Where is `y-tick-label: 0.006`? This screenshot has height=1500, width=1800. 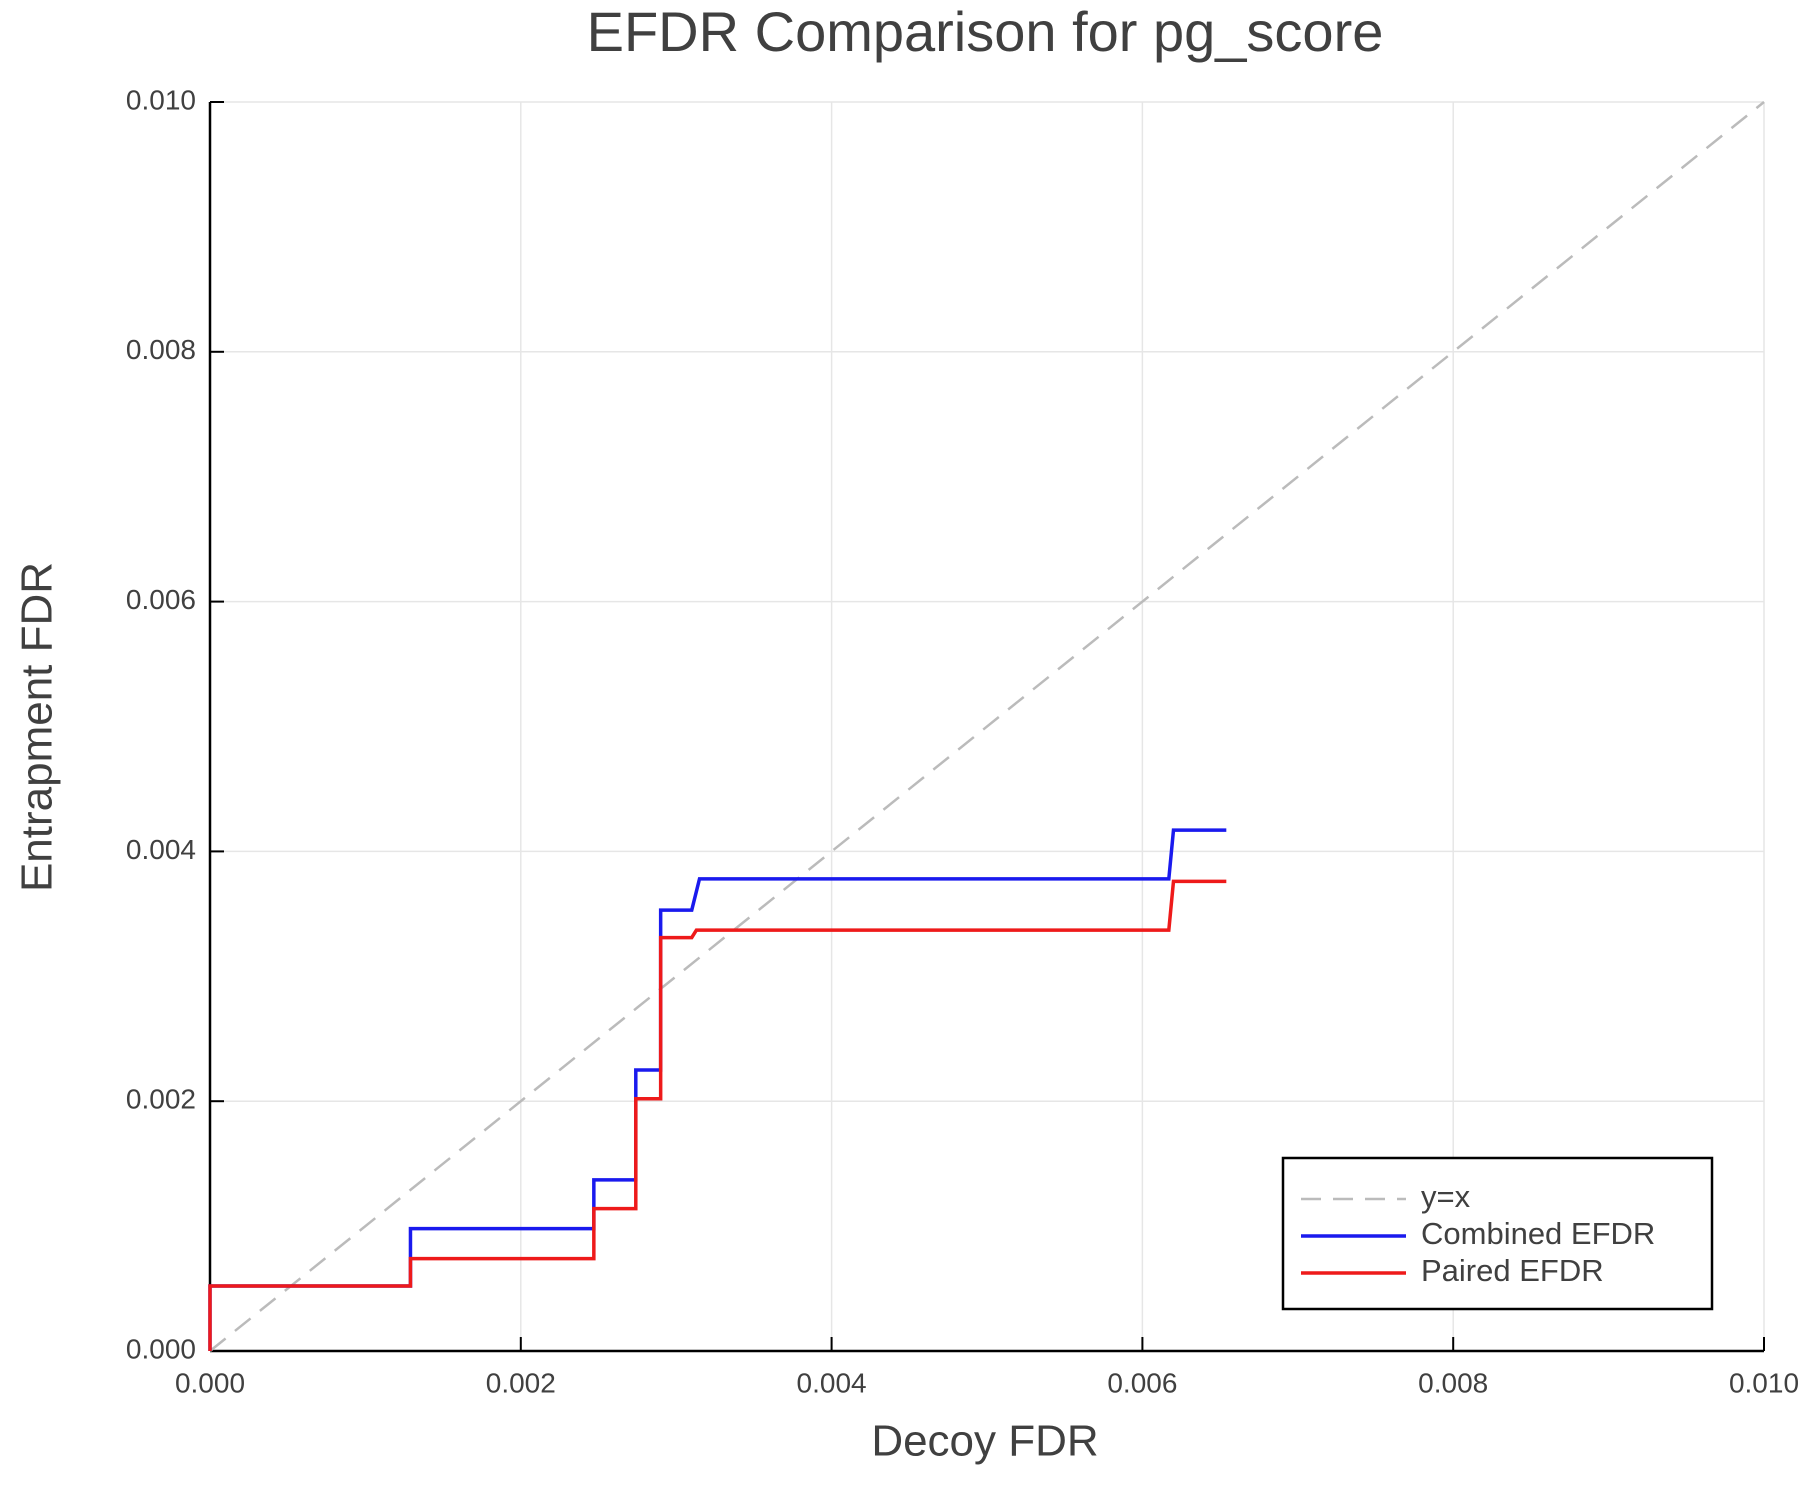 y-tick-label: 0.006 is located at coordinates (161, 599).